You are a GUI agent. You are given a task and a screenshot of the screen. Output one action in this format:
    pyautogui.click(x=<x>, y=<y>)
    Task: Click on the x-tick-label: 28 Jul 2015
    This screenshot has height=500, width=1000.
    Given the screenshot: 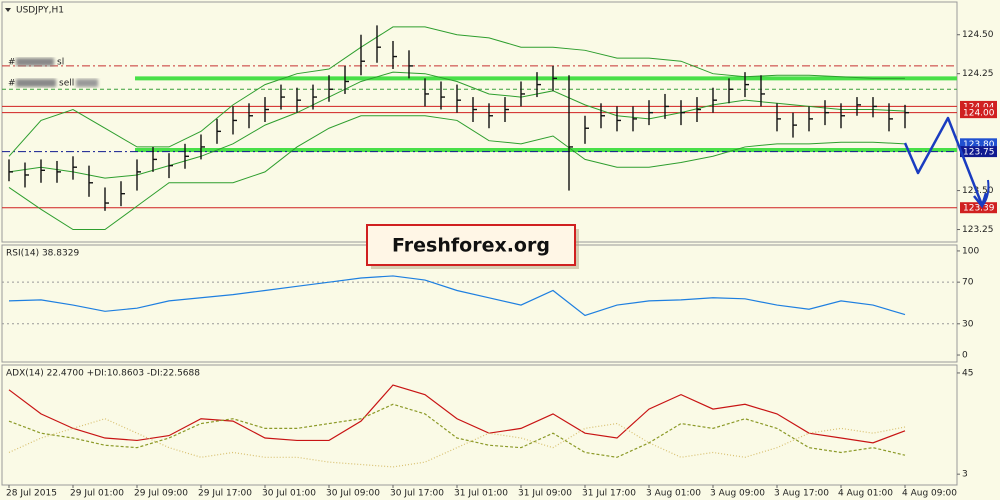 What is the action you would take?
    pyautogui.click(x=31, y=494)
    